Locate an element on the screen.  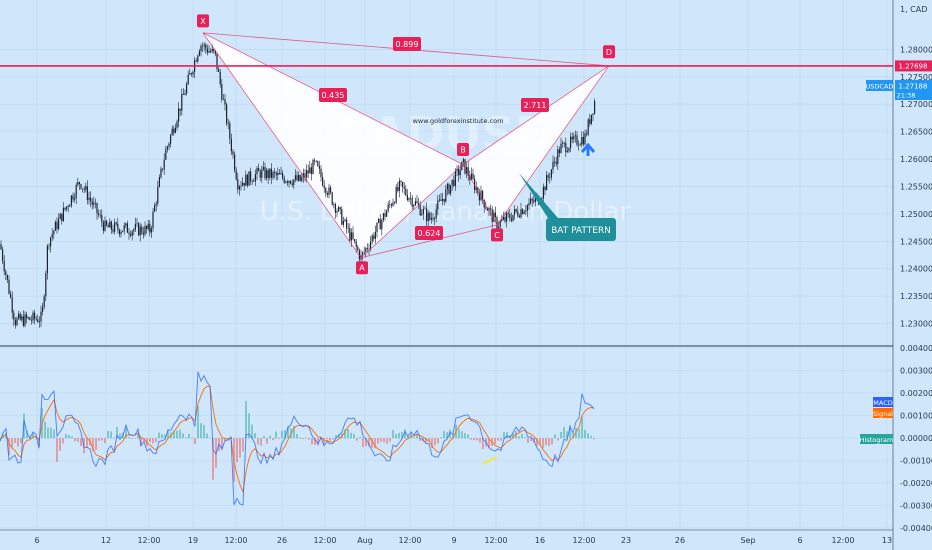
bat-pattern-callout: BAT PATTERN is located at coordinates (567, 207).